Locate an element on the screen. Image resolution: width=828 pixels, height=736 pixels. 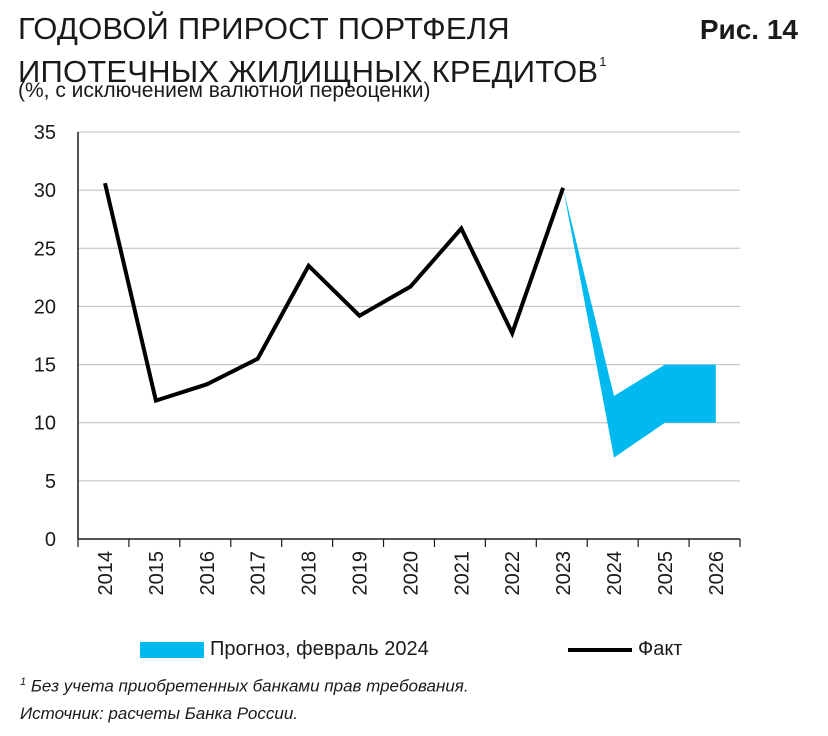
chart-subtitle: (%, с исключением валютной переоценки) is located at coordinates (224, 90).